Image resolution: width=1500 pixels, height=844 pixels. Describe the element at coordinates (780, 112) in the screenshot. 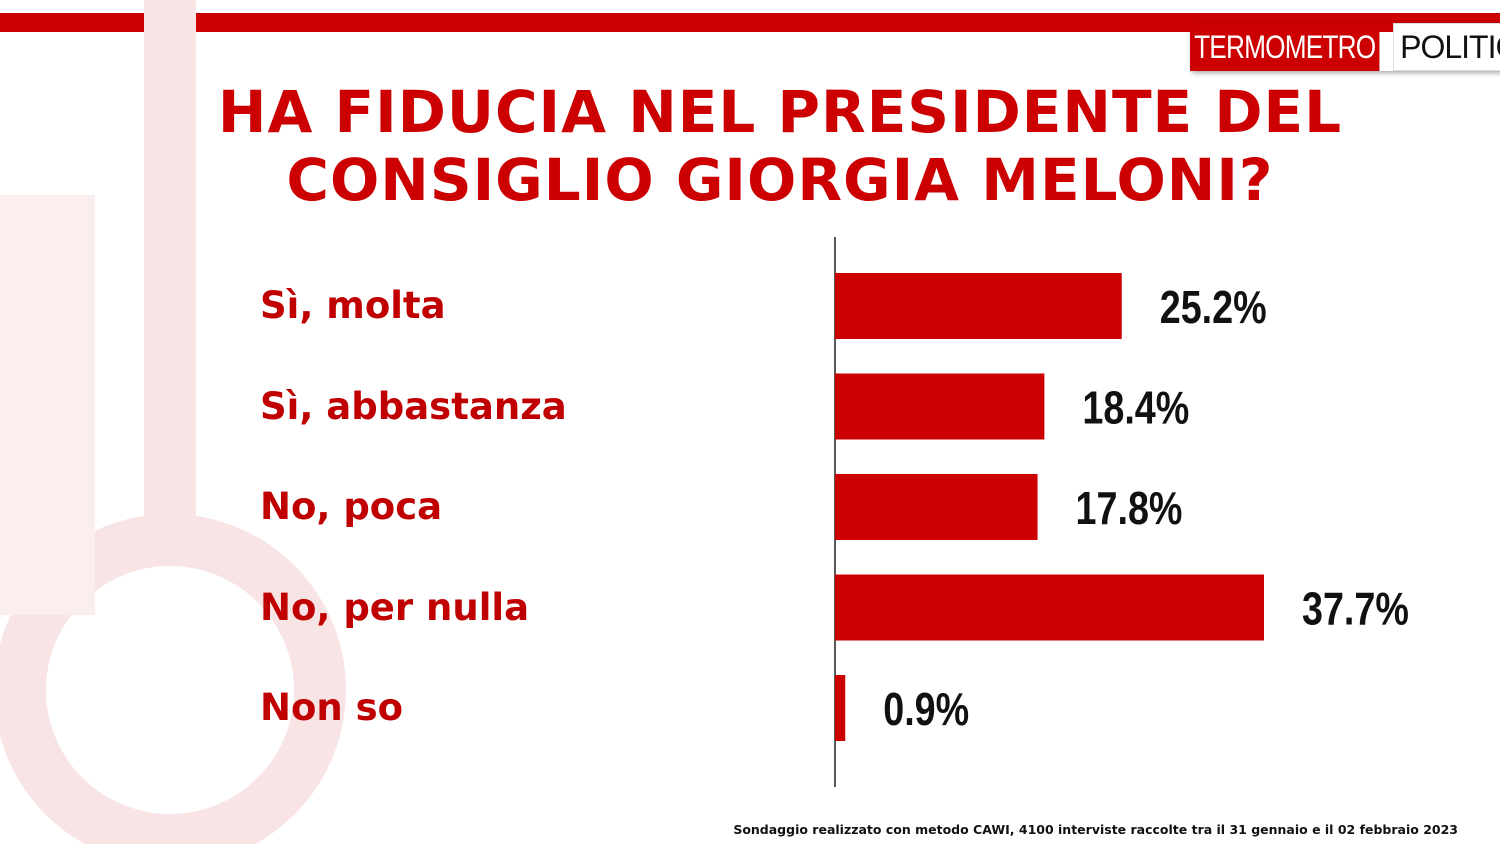

I see `title-line-1: HA FIDUCIA NEL PRESIDENTE DEL` at that location.